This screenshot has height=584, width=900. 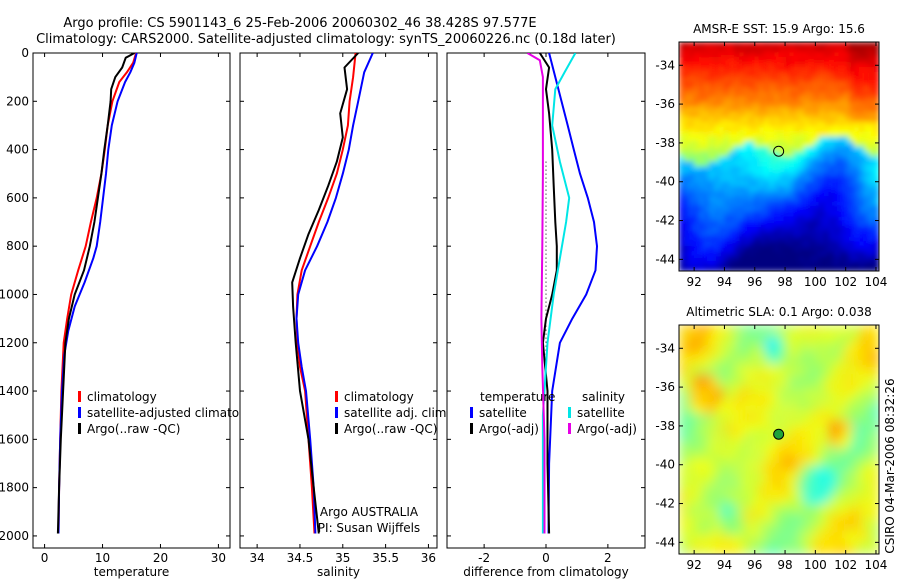 What do you see at coordinates (815, 282) in the screenshot?
I see `map-x-tick-label: 100` at bounding box center [815, 282].